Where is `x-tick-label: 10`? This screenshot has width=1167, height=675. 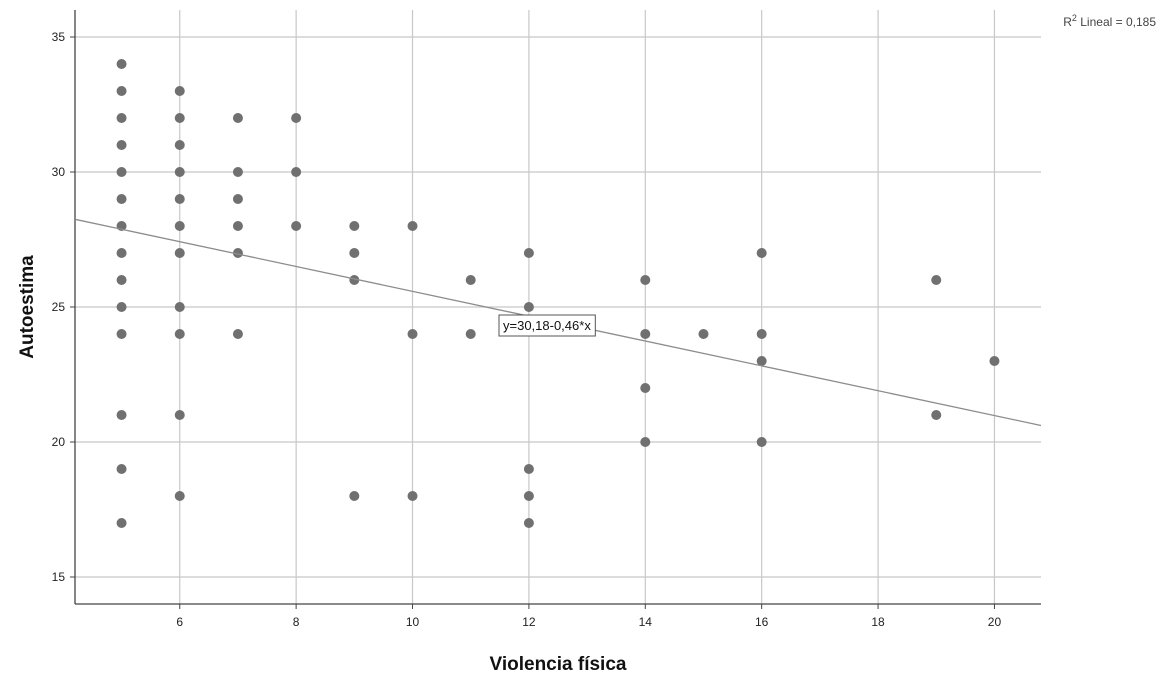
x-tick-label: 10 is located at coordinates (413, 622).